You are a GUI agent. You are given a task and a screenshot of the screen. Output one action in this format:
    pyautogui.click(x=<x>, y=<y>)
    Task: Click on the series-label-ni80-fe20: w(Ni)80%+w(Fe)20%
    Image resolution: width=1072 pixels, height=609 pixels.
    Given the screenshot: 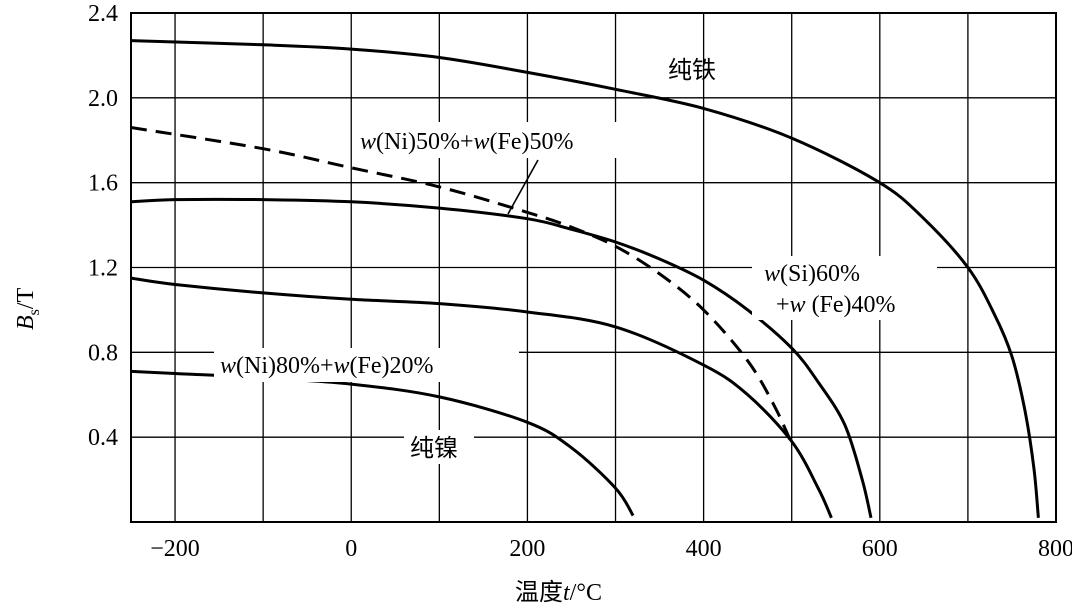 What is the action you would take?
    pyautogui.click(x=327, y=366)
    